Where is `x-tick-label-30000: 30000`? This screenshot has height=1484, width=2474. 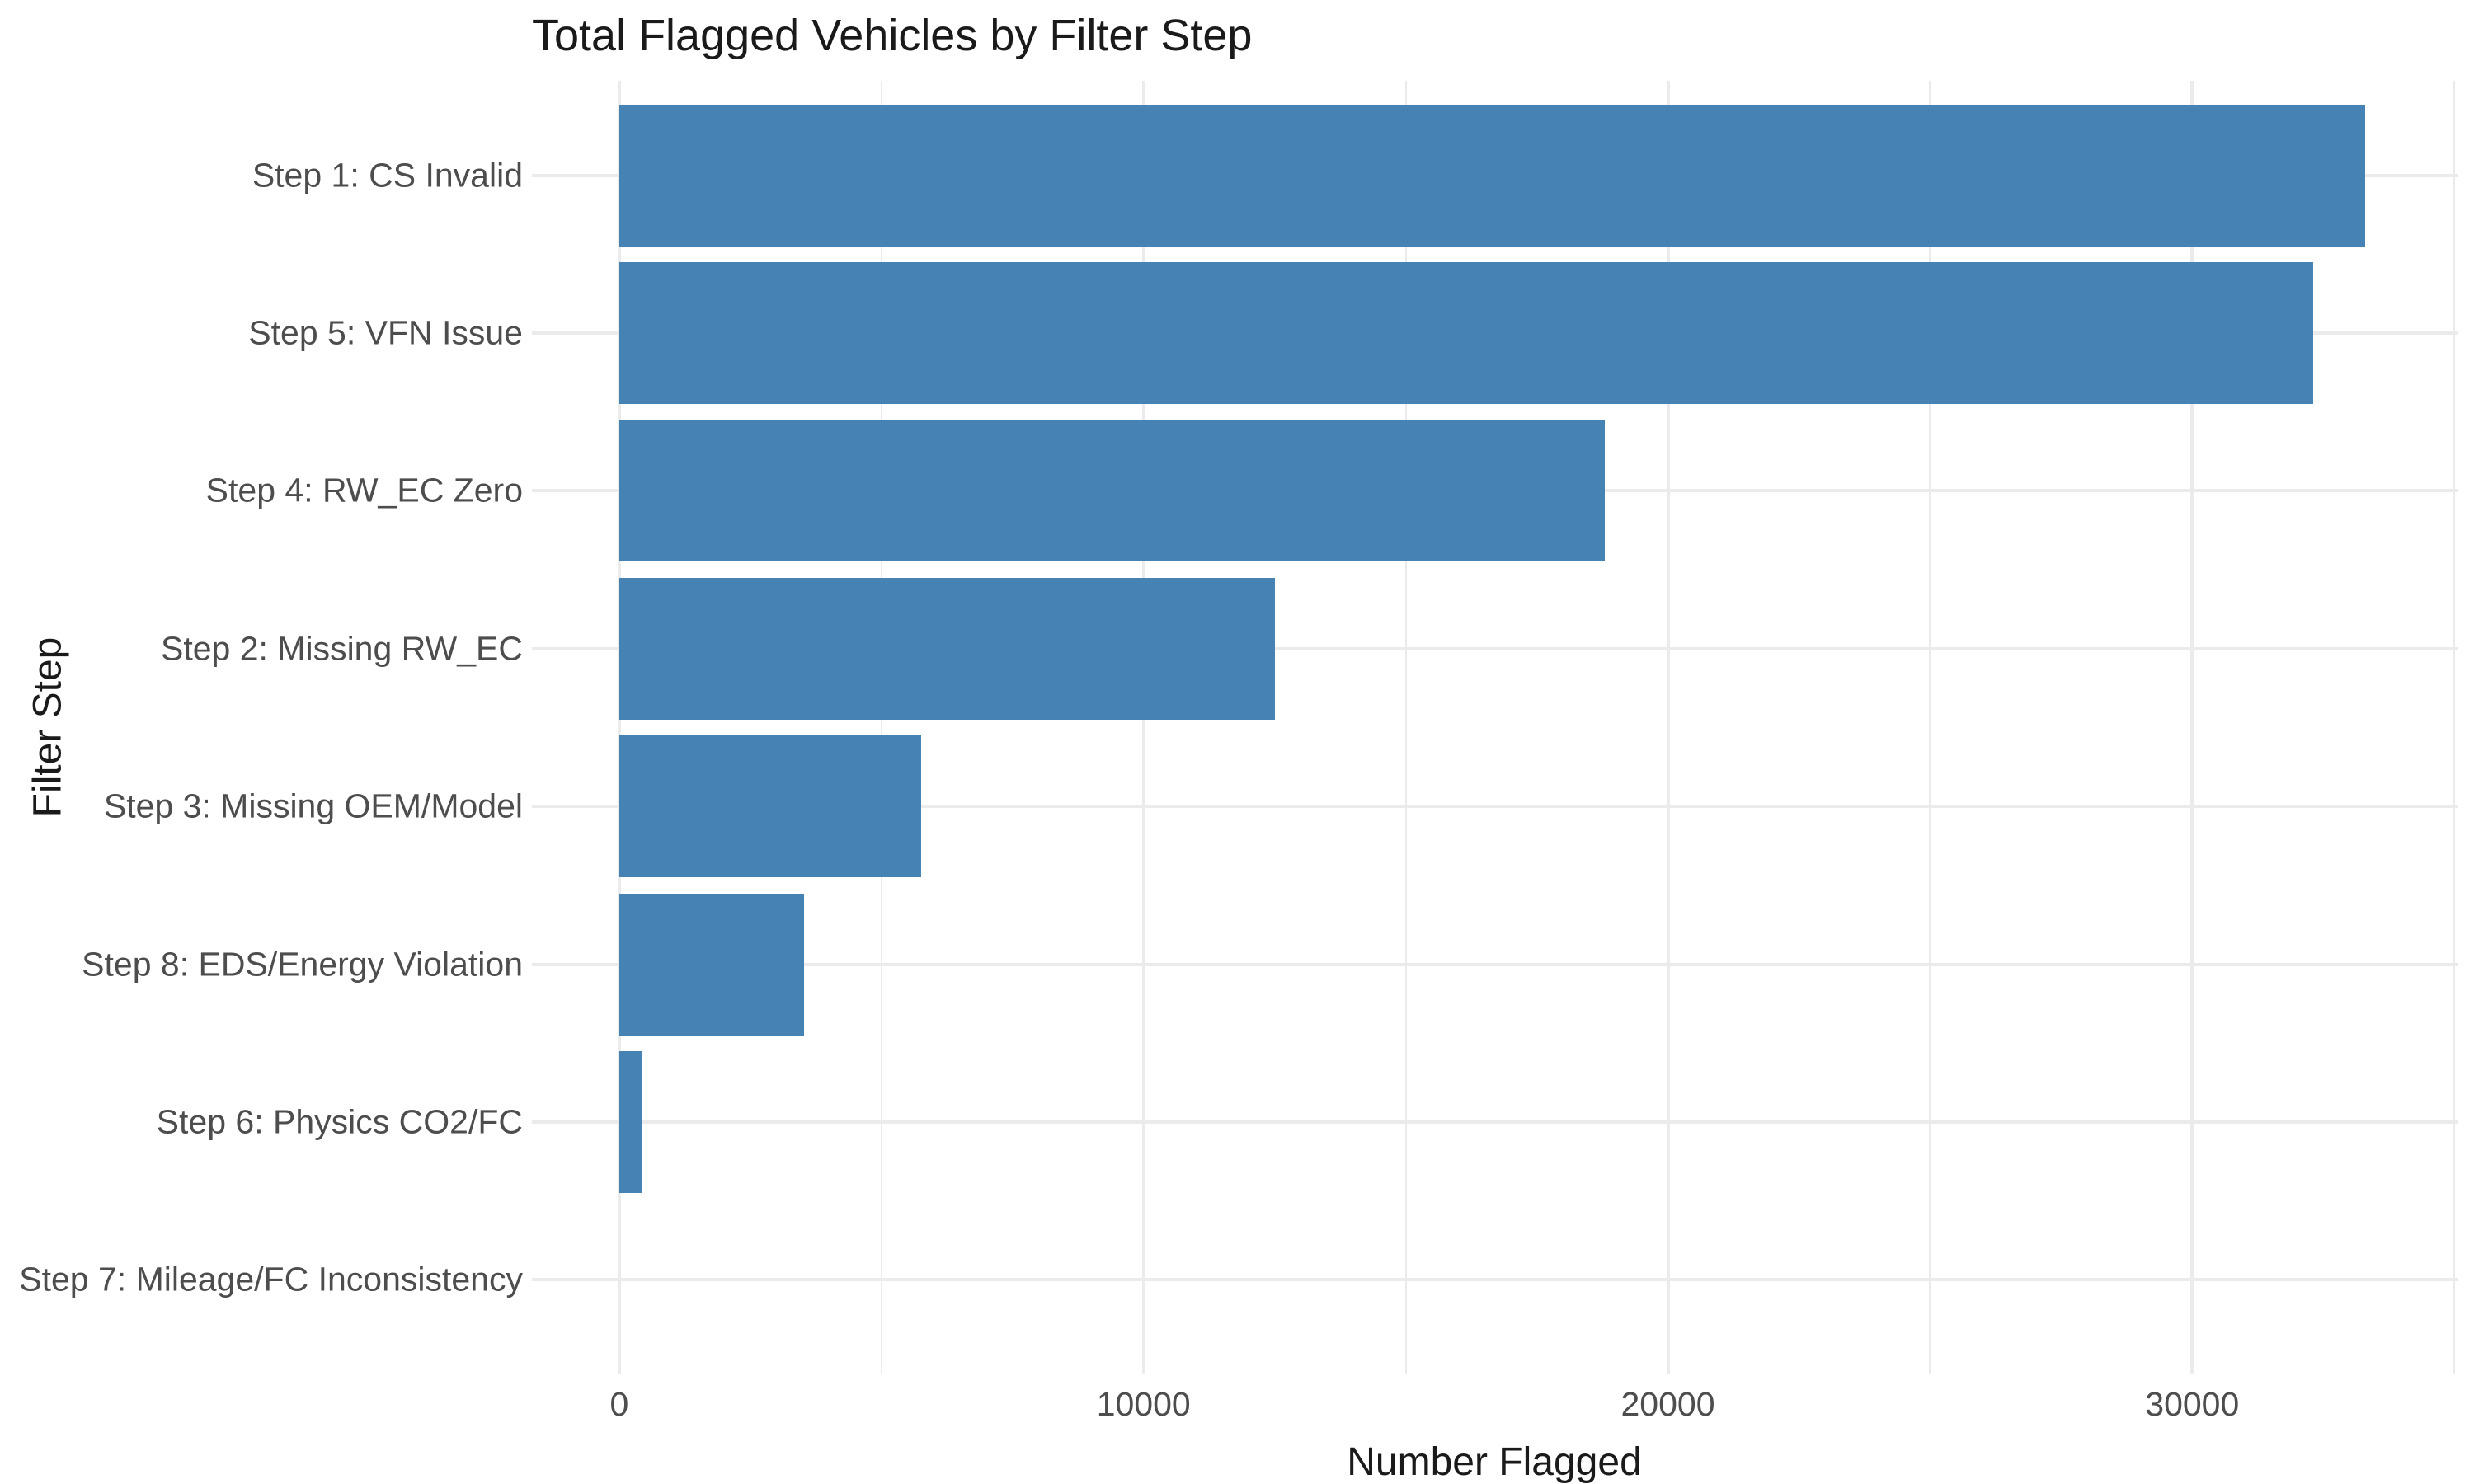
x-tick-label-30000: 30000 is located at coordinates (2192, 1404).